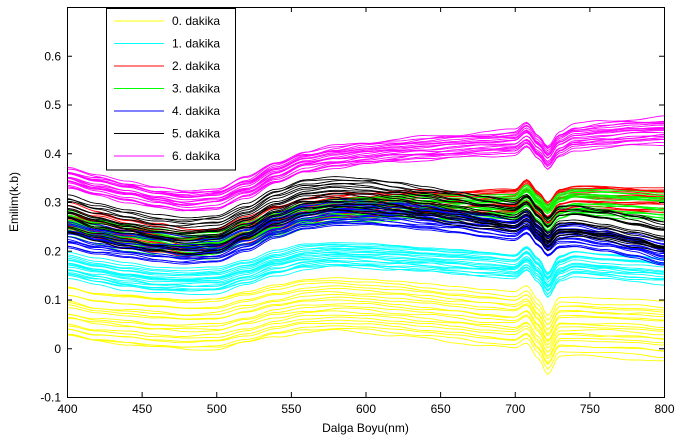 This screenshot has width=691, height=443. I want to click on x-tick-label: 800, so click(664, 409).